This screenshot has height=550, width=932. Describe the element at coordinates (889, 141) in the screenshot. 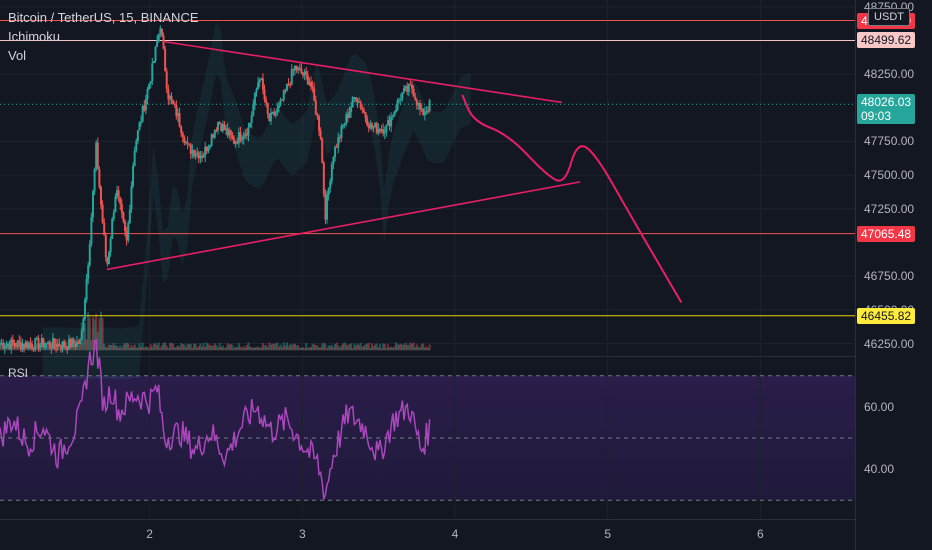

I see `price-tick-label: 47750.00` at that location.